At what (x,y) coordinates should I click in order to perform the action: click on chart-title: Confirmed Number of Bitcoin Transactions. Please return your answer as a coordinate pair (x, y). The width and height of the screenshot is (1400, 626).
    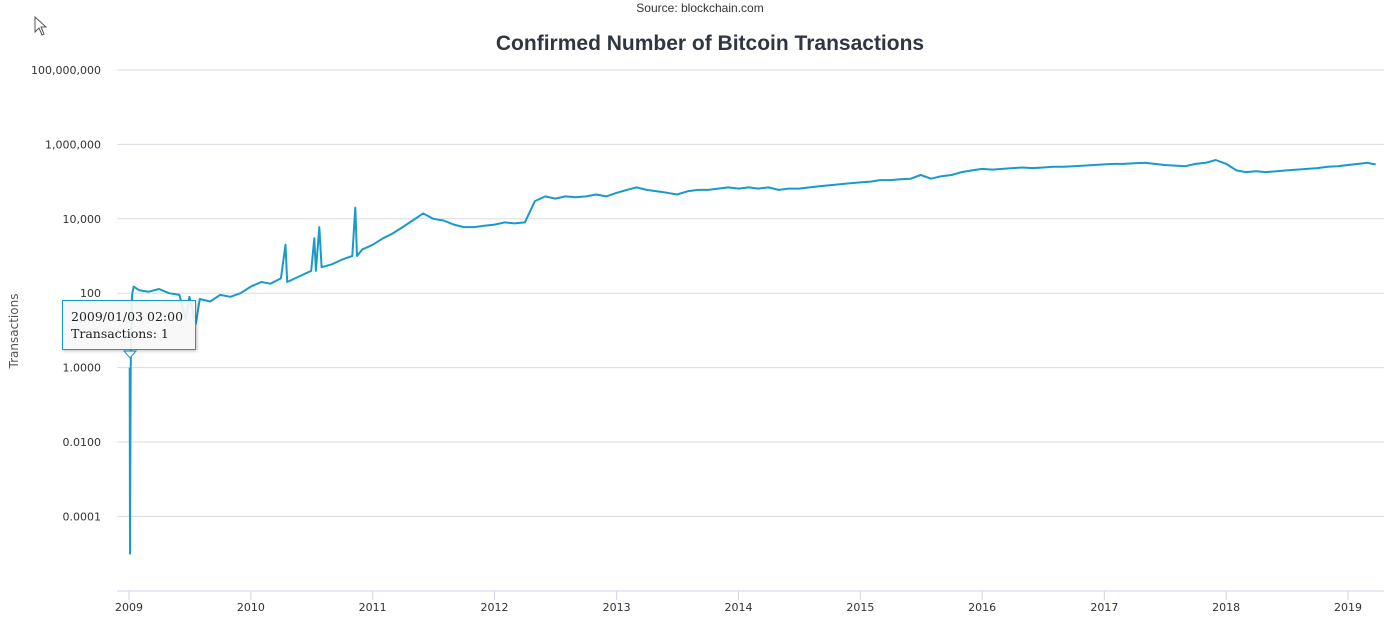
    Looking at the image, I should click on (710, 43).